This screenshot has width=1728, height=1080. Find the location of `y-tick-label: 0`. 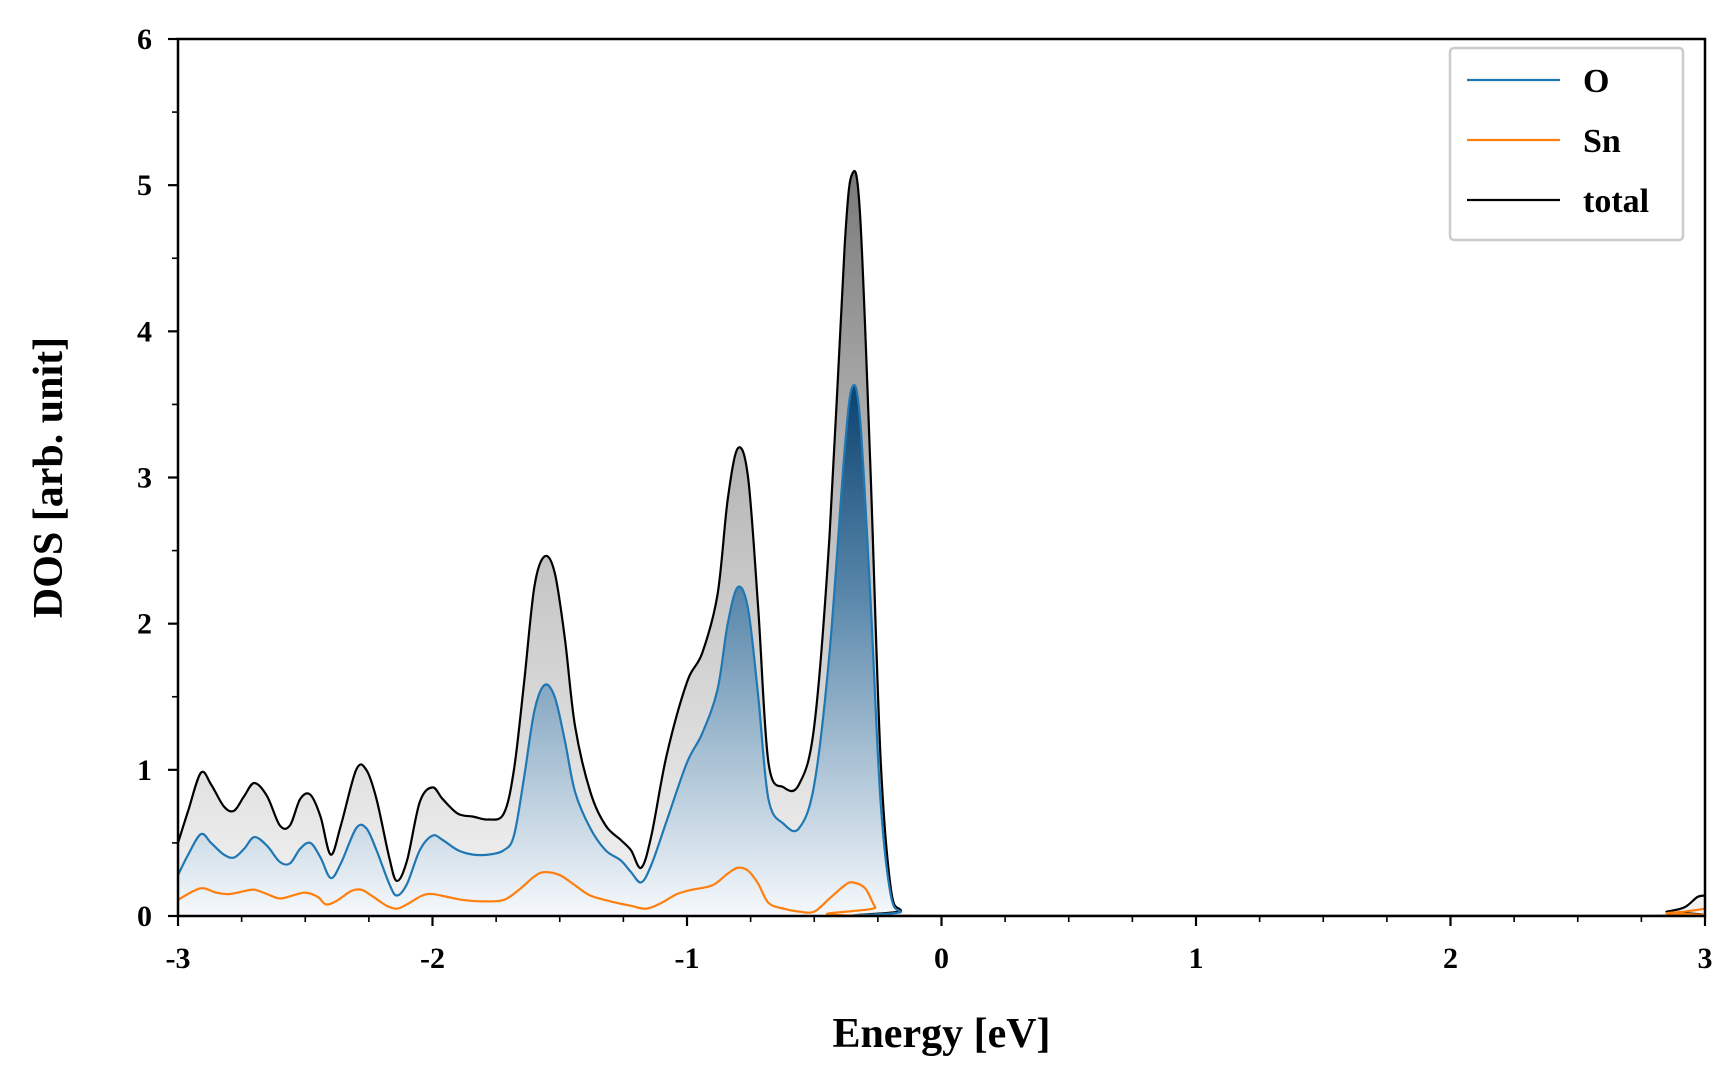

y-tick-label: 0 is located at coordinates (144, 916).